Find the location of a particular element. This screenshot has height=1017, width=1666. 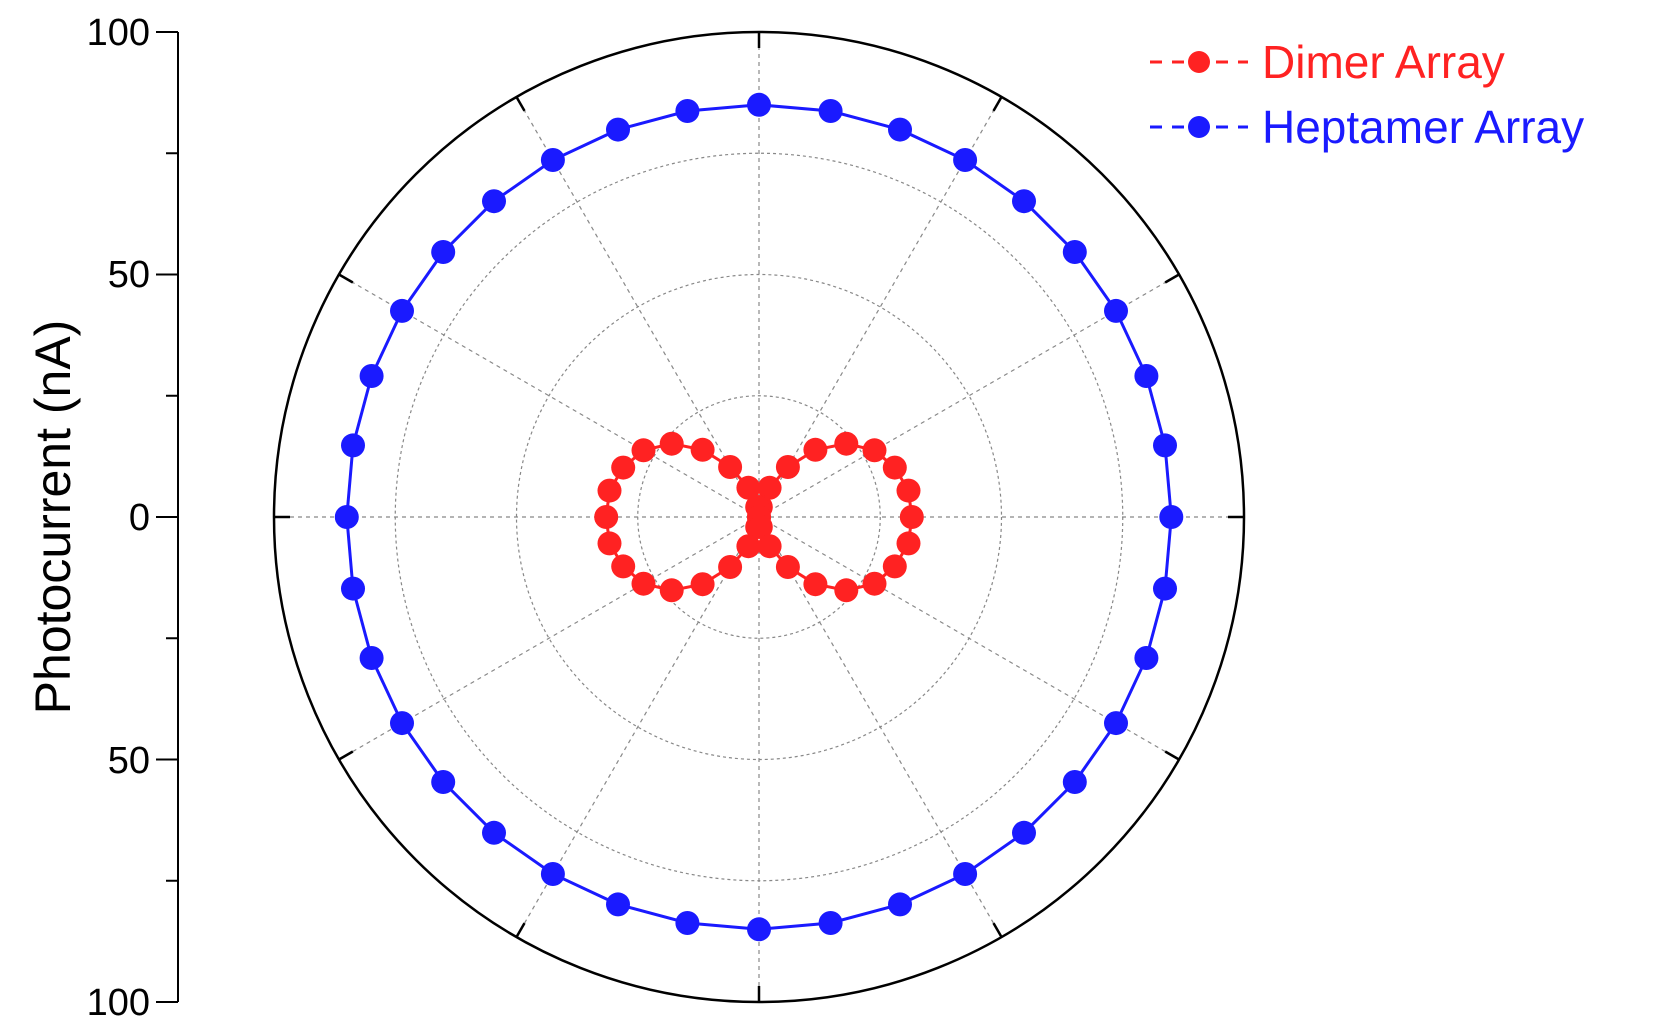

radial-axis-ticks is located at coordinates (167, 517).